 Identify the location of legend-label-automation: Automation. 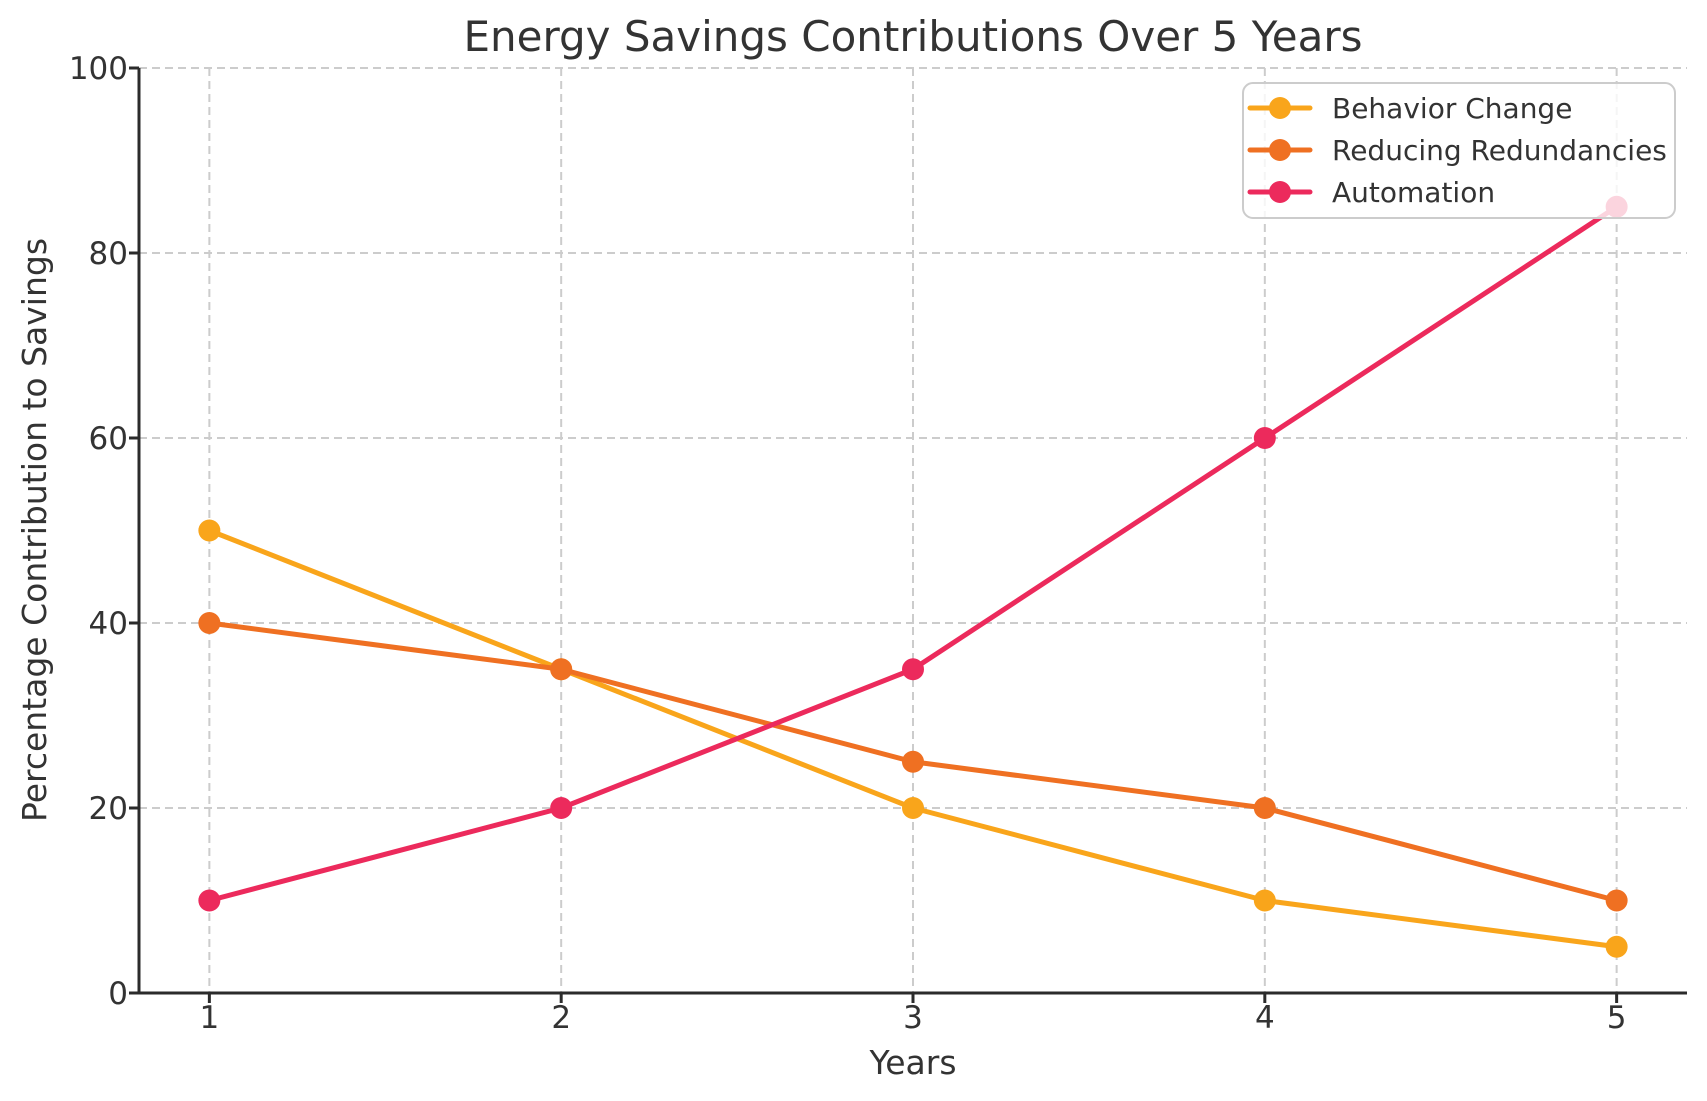
(1413, 192).